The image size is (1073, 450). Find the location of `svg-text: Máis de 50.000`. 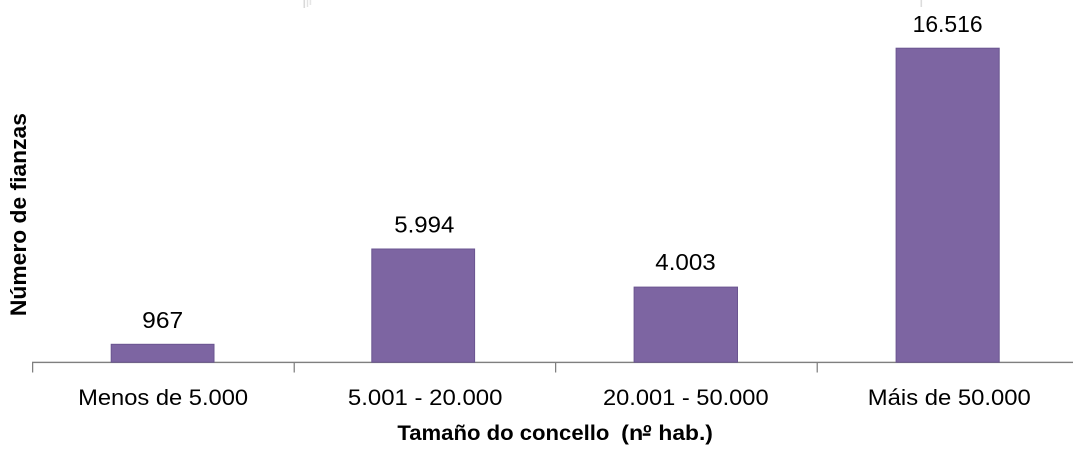

svg-text: Máis de 50.000 is located at coordinates (949, 397).